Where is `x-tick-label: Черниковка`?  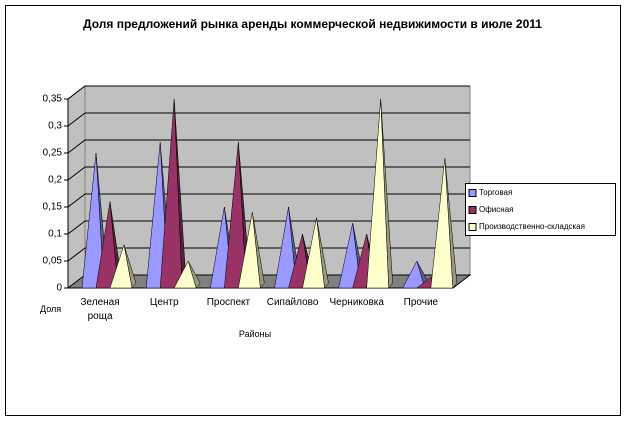 x-tick-label: Черниковка is located at coordinates (356, 302).